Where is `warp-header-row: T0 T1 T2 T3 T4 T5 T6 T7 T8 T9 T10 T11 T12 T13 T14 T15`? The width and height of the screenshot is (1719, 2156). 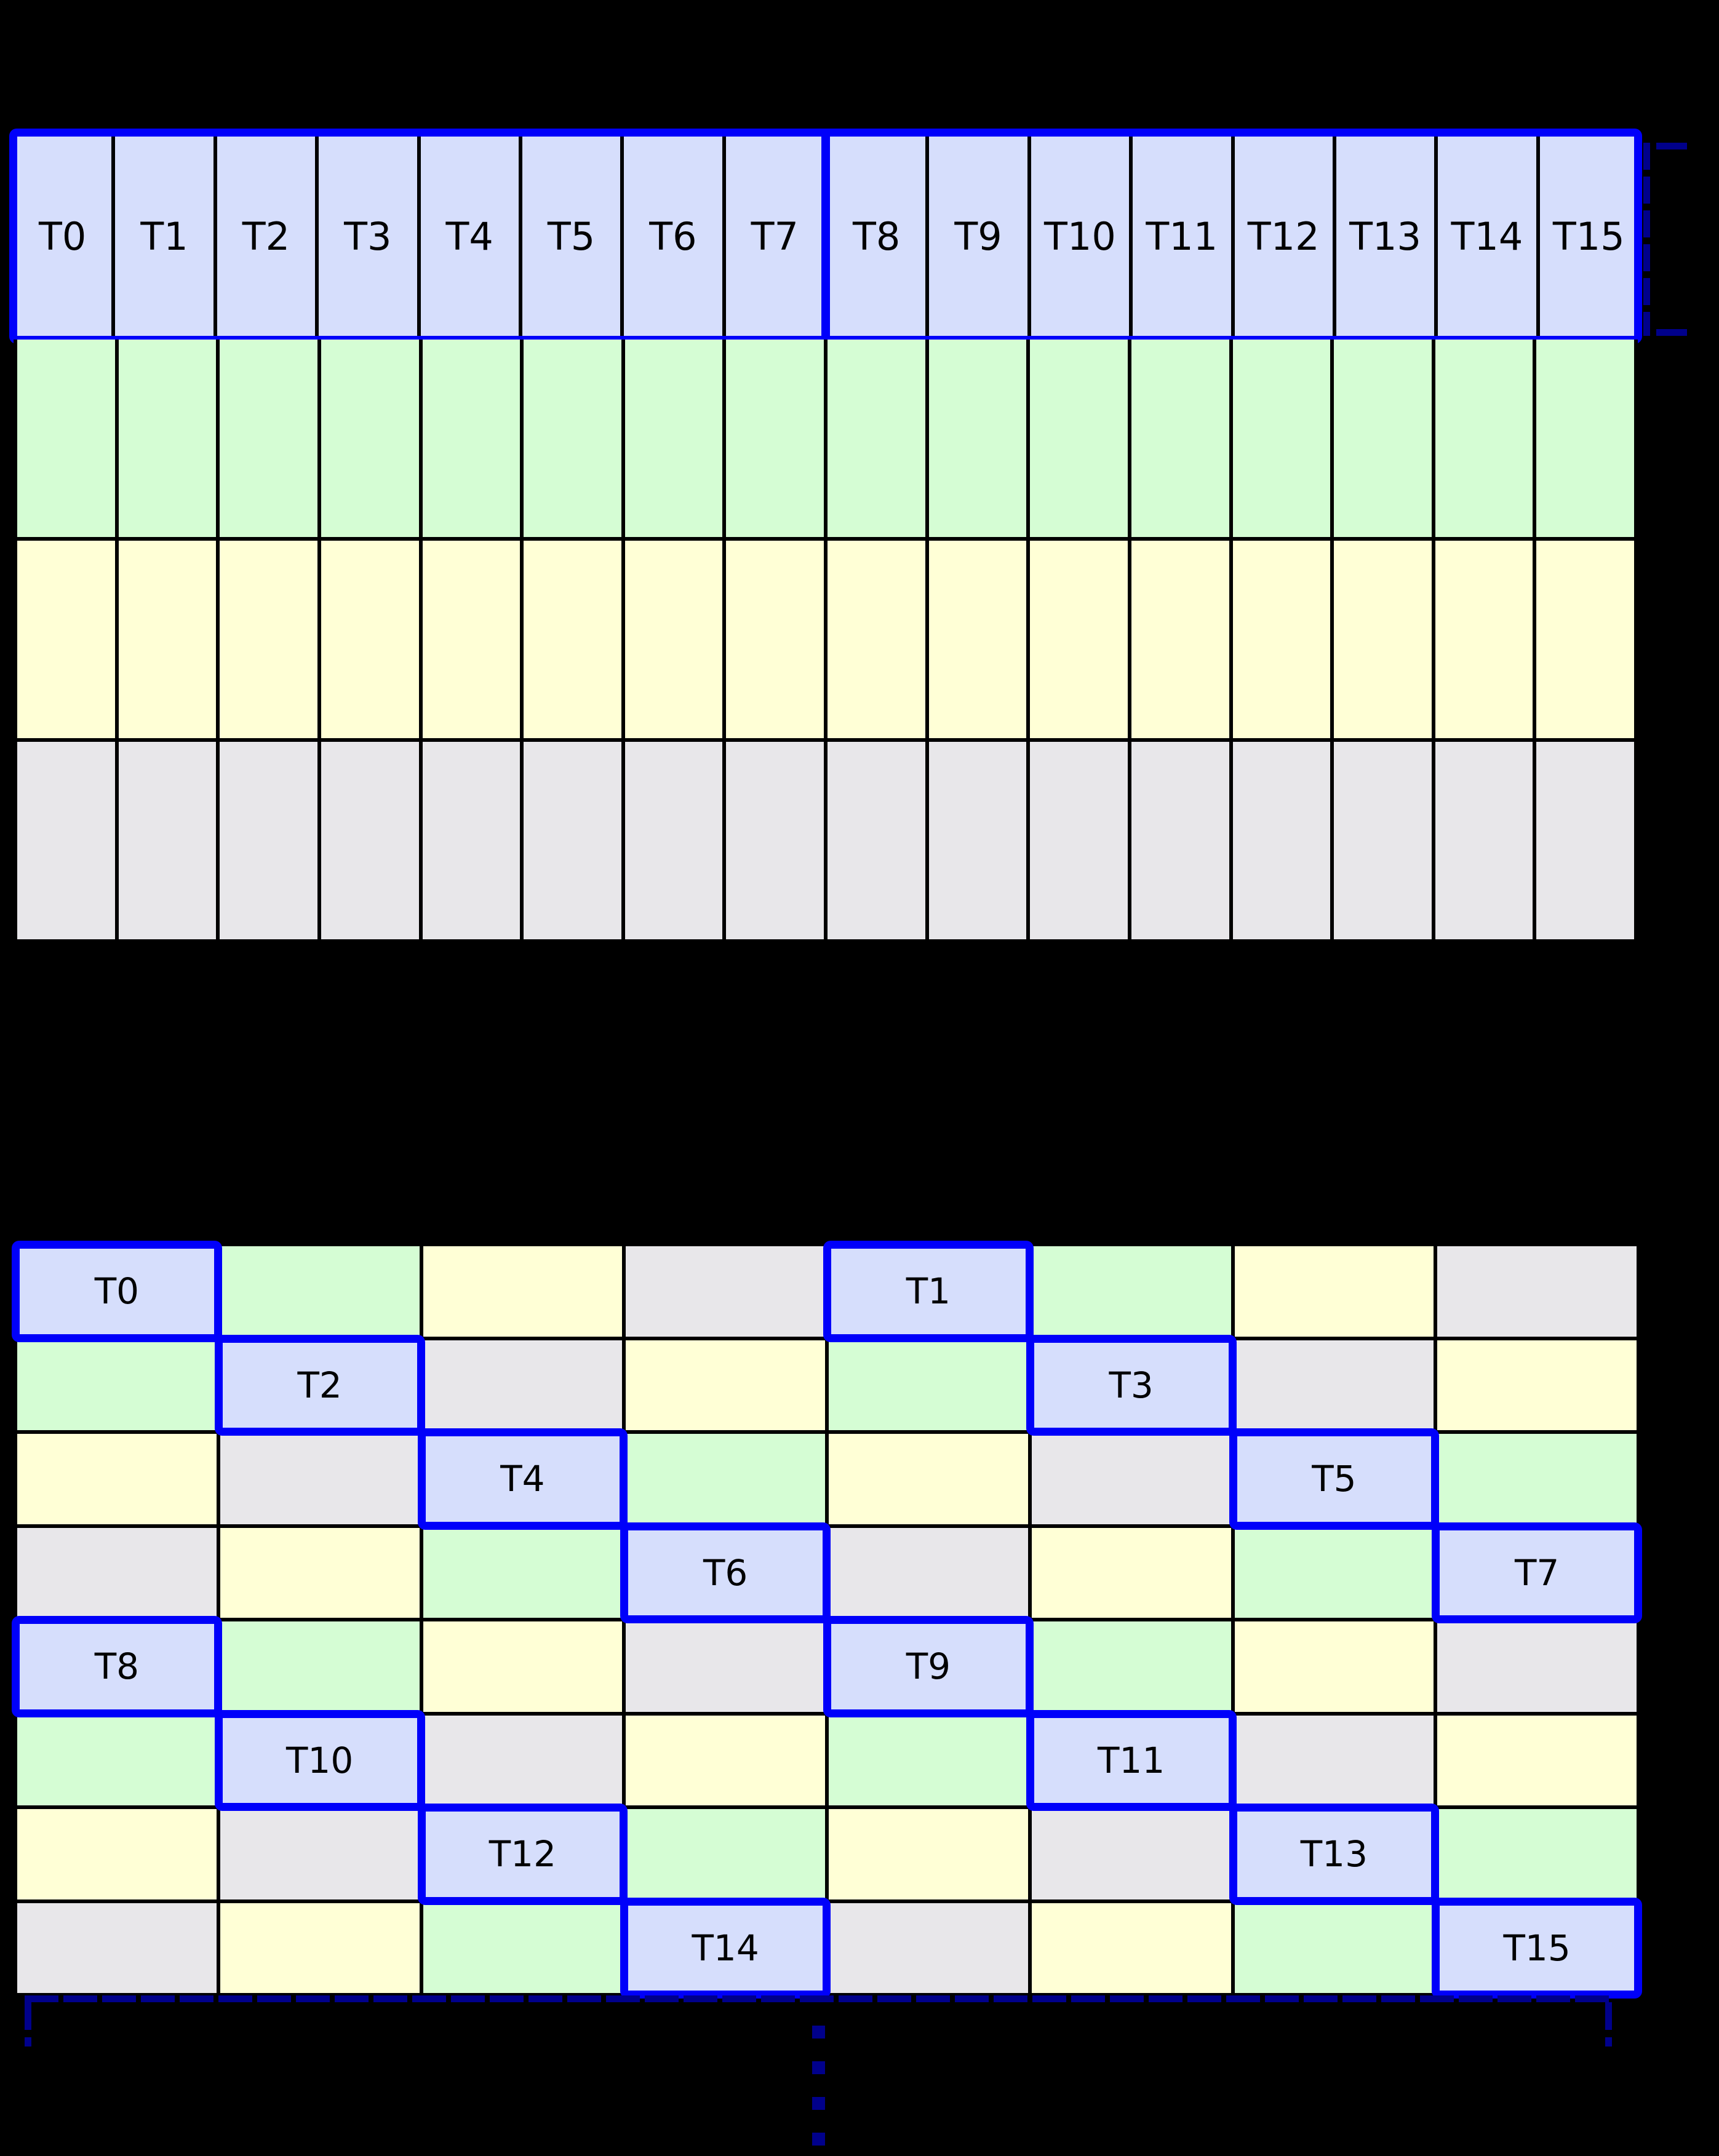
warp-header-row: T0 T1 T2 T3 T4 T5 T6 T7 T8 T9 T10 T11 T12 T13 T14 T15 is located at coordinates (826, 236).